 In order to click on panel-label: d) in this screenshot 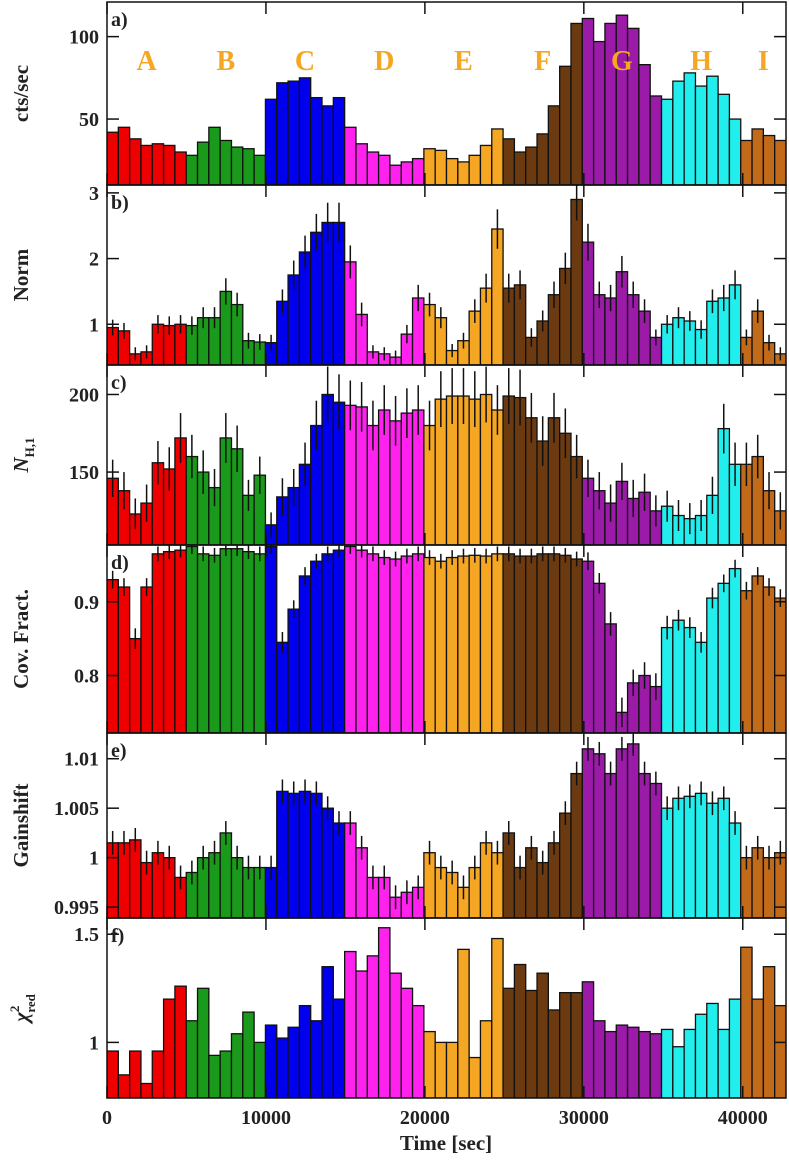, I will do `click(120, 563)`.